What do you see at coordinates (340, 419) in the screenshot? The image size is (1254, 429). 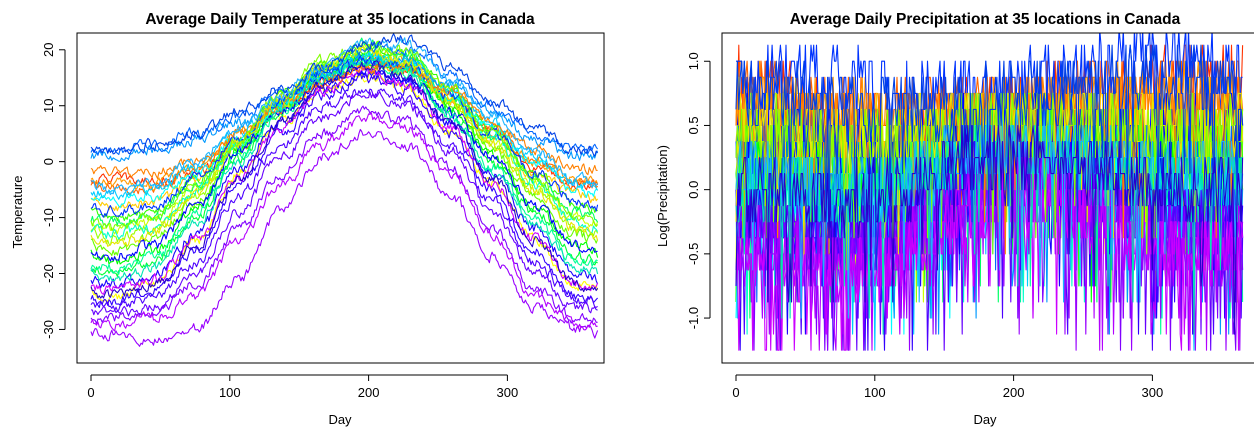 I see `temperature-x-axis-label: Day` at bounding box center [340, 419].